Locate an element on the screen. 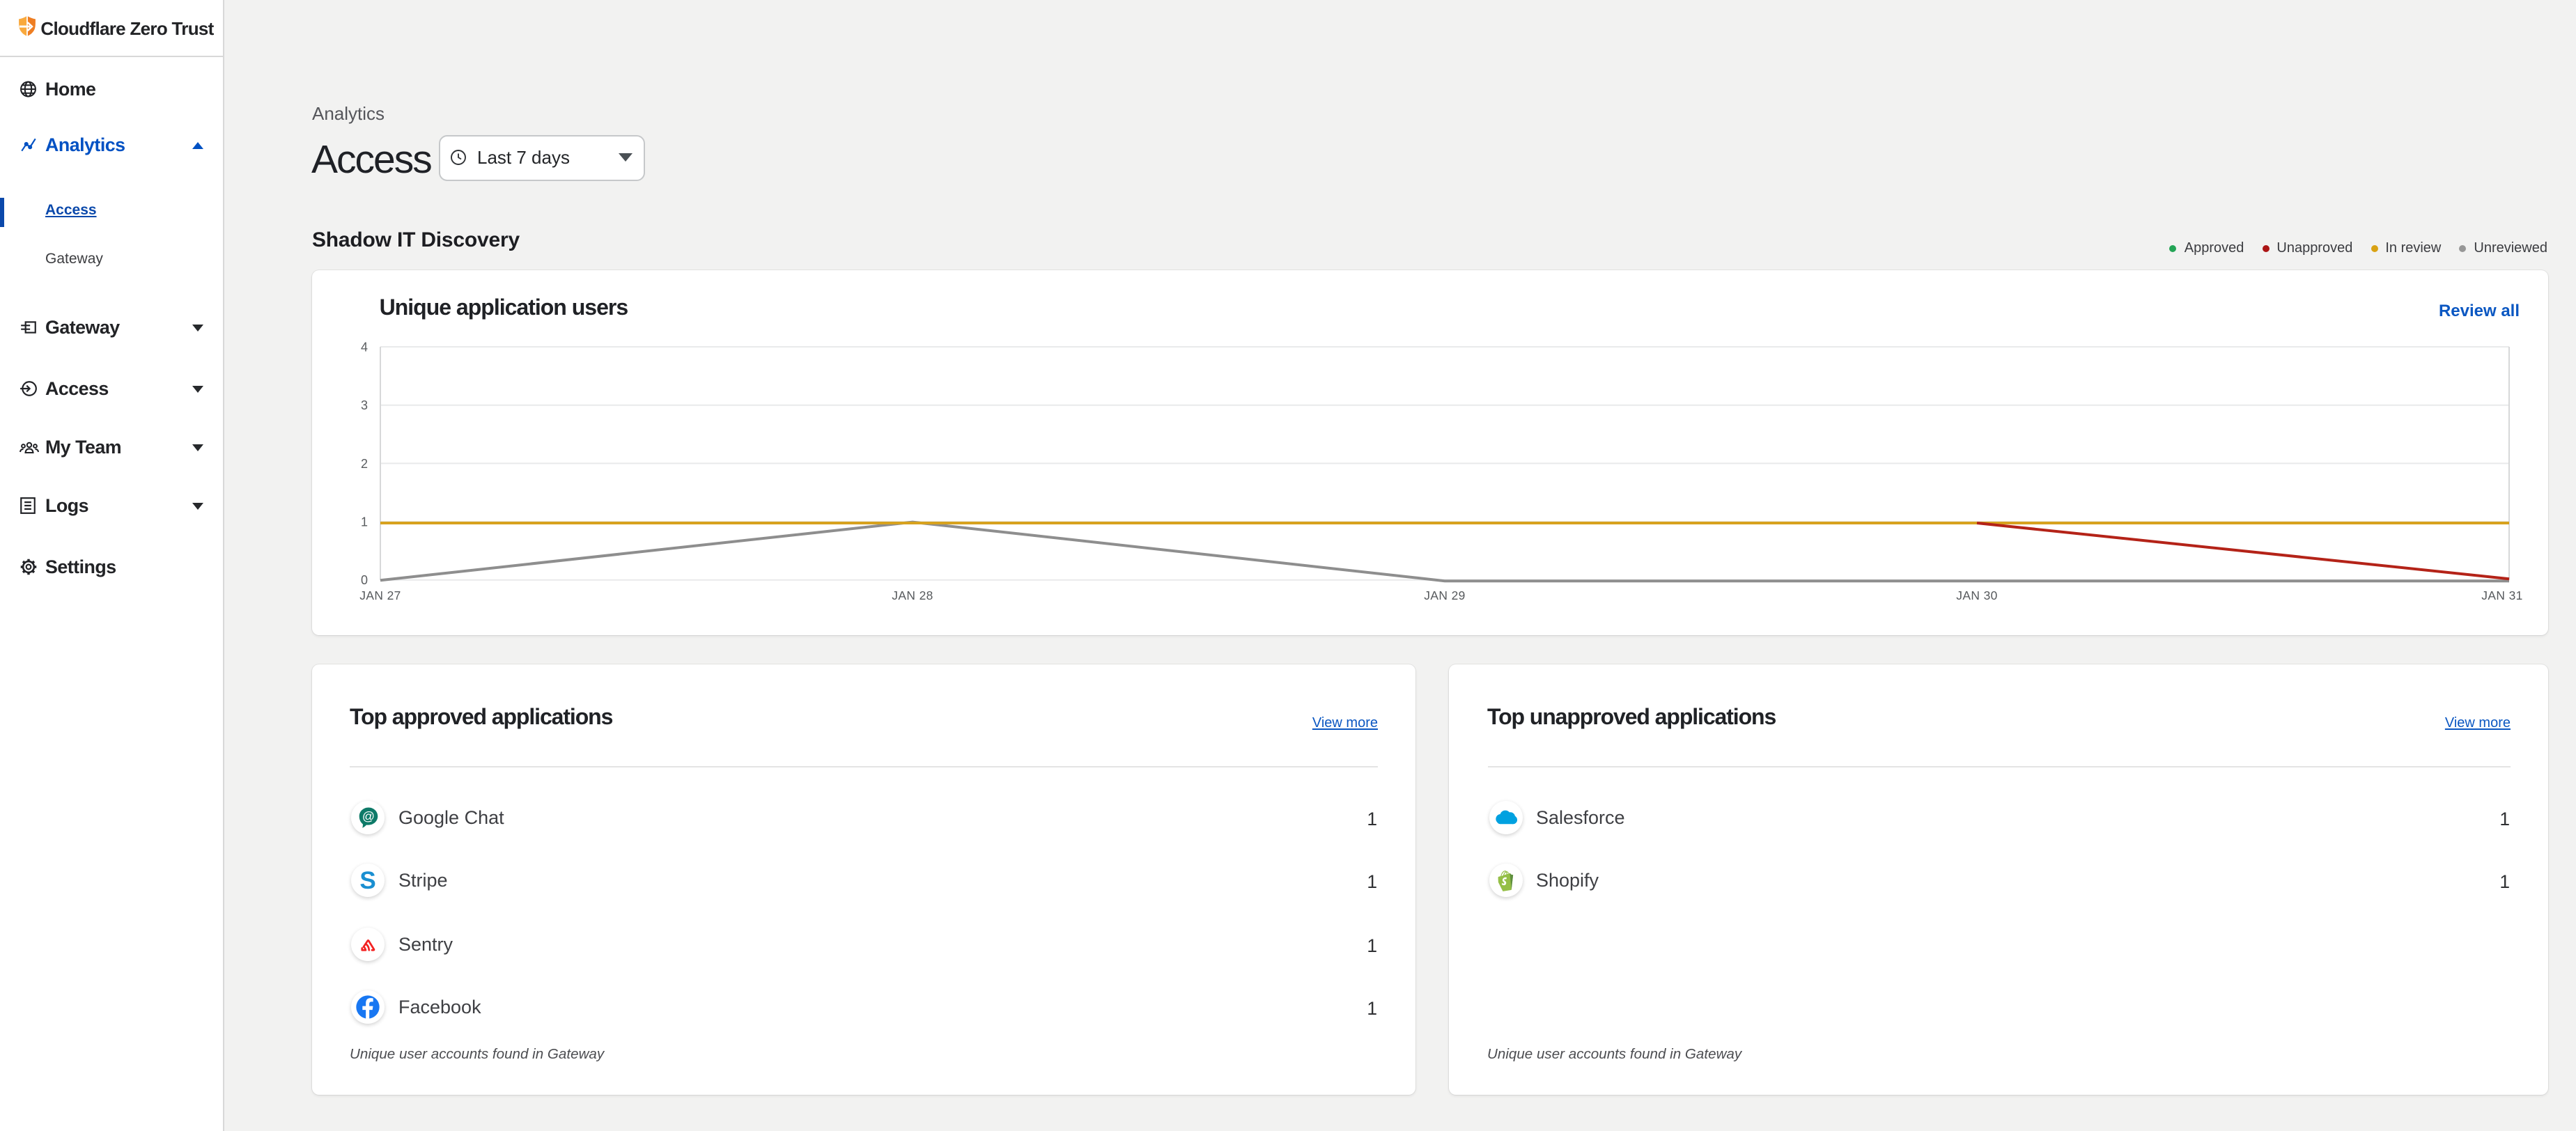 The image size is (2576, 1131). svg-text: JAN 27 is located at coordinates (379, 595).